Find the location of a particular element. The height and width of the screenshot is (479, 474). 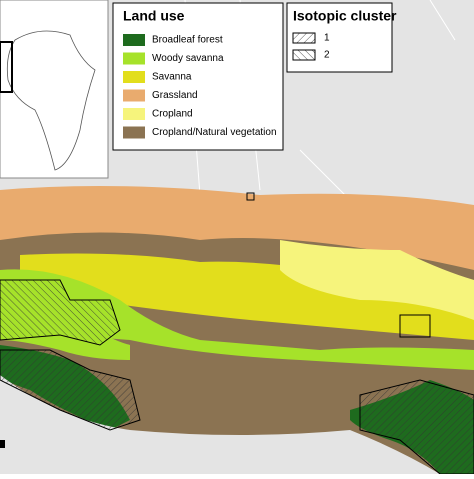

scale-mark is located at coordinates (2, 444).